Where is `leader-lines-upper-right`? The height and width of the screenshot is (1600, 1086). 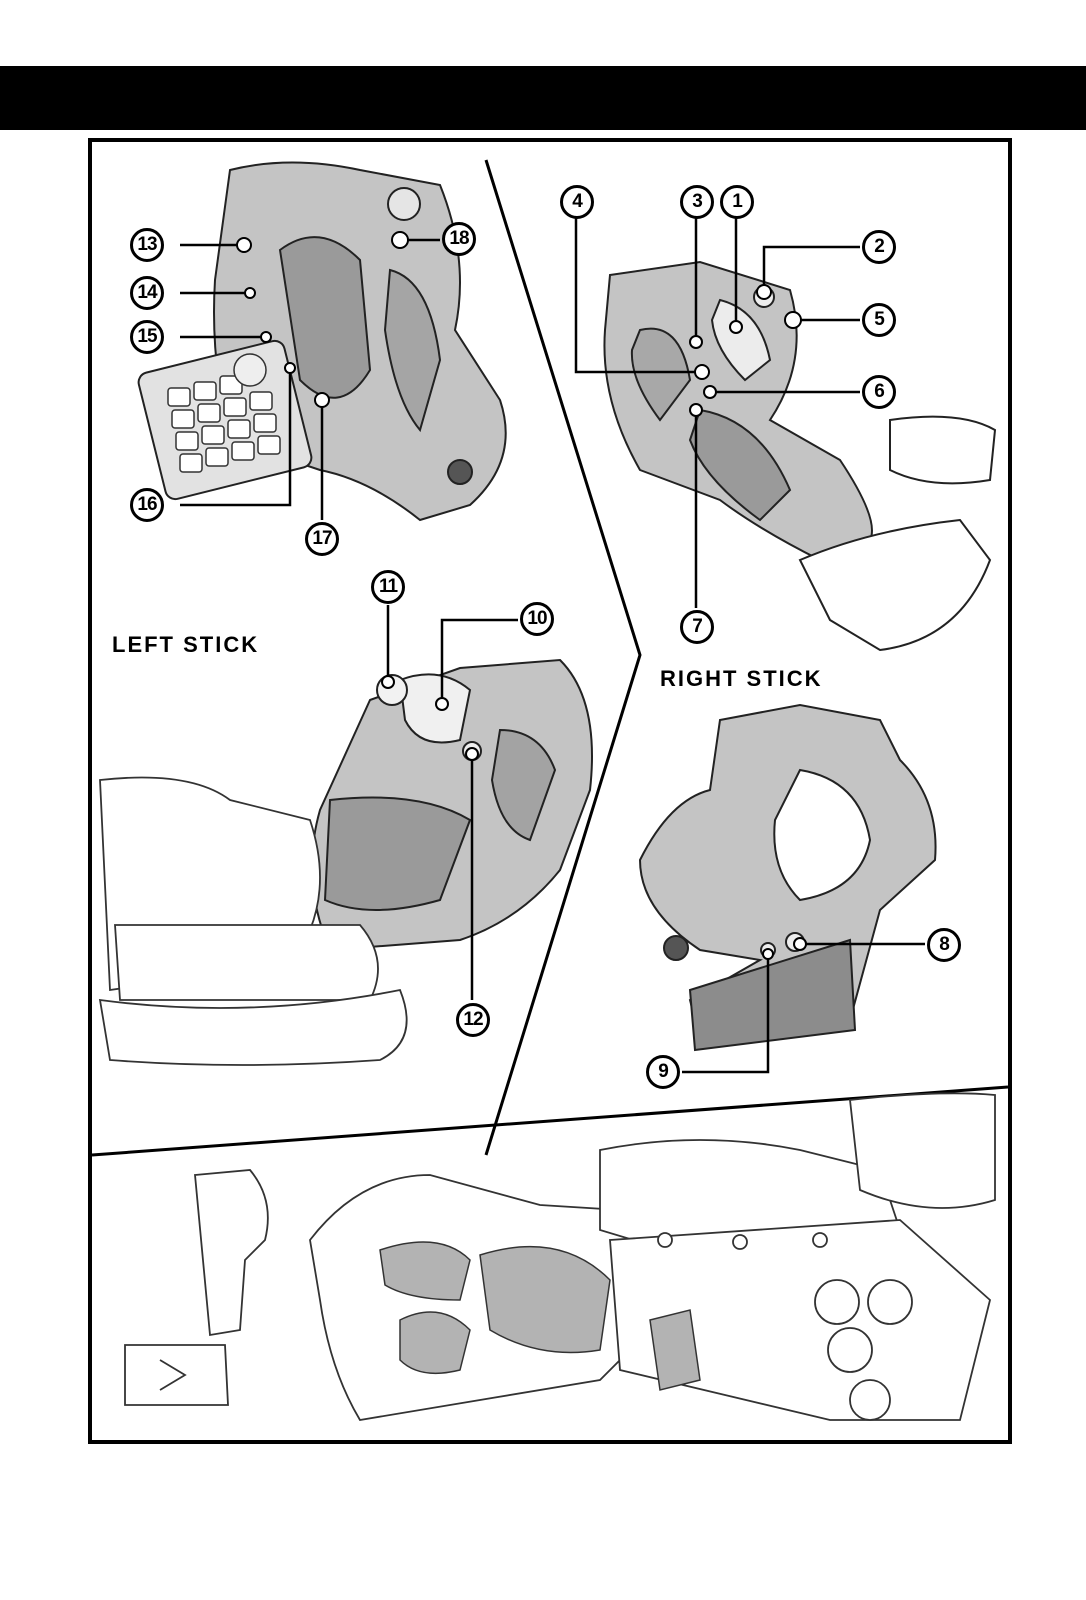
leader-lines-upper-right is located at coordinates (717, 411).